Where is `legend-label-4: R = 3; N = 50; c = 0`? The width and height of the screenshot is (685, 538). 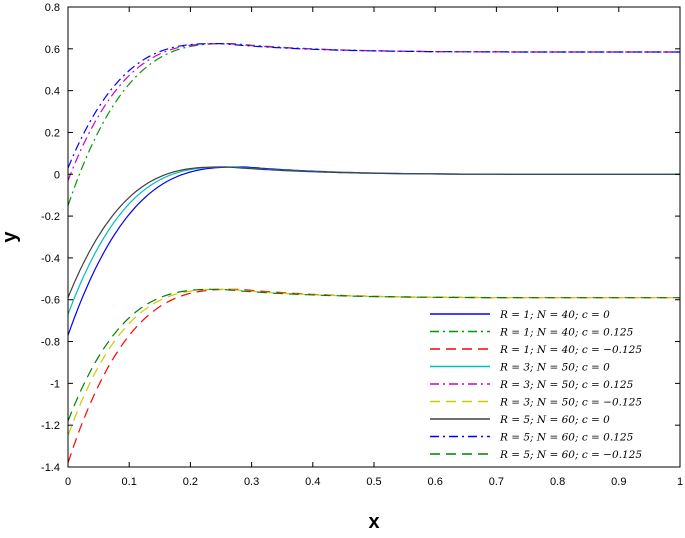
legend-label-4: R = 3; N = 50; c = 0 is located at coordinates (554, 368).